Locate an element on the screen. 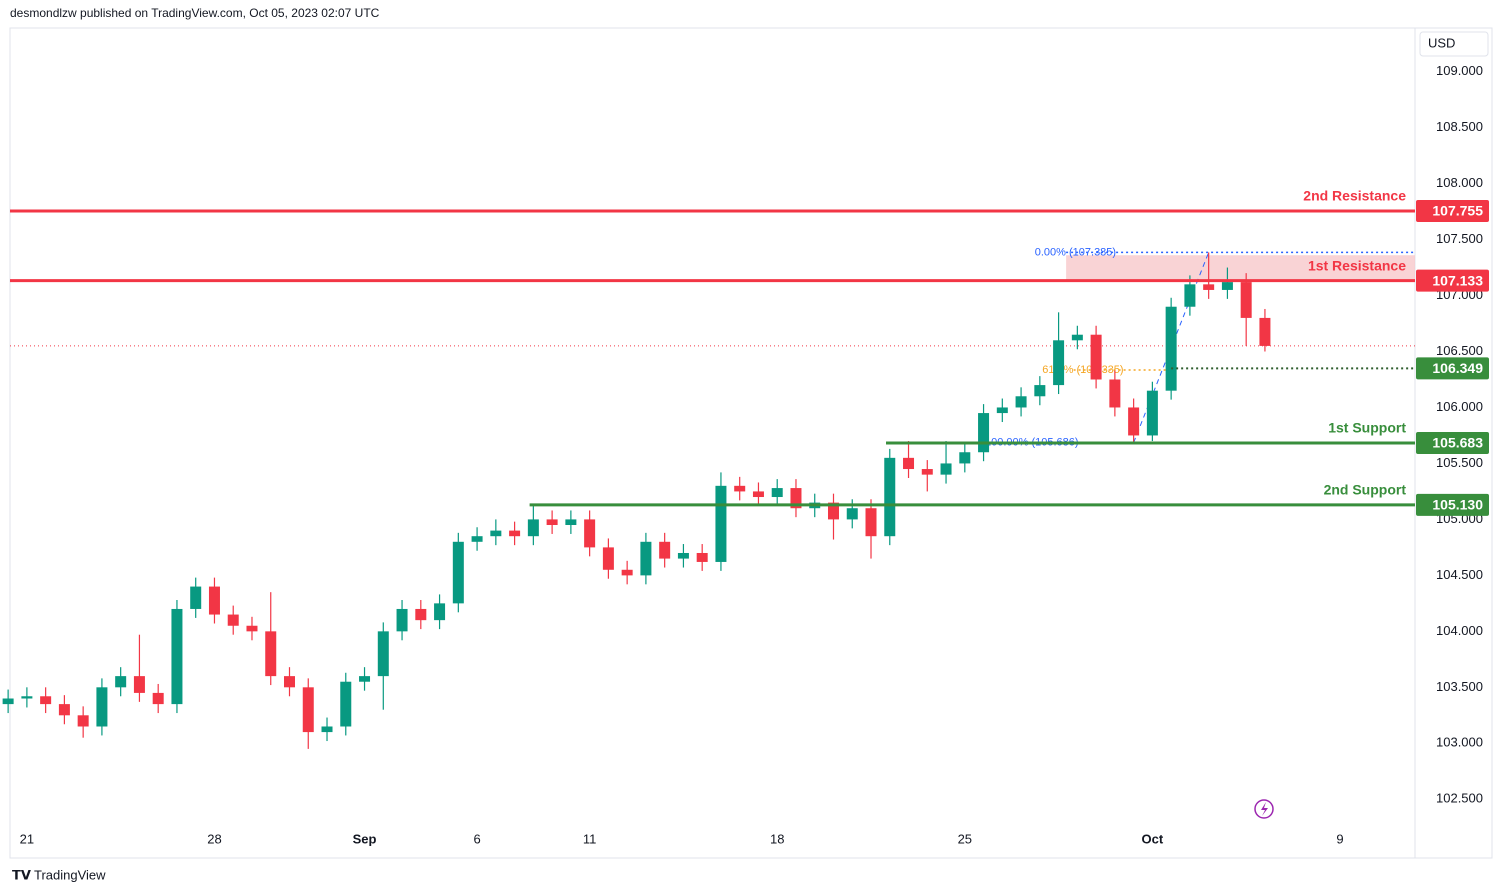  level-name: 2nd Resistance is located at coordinates (1354, 196).